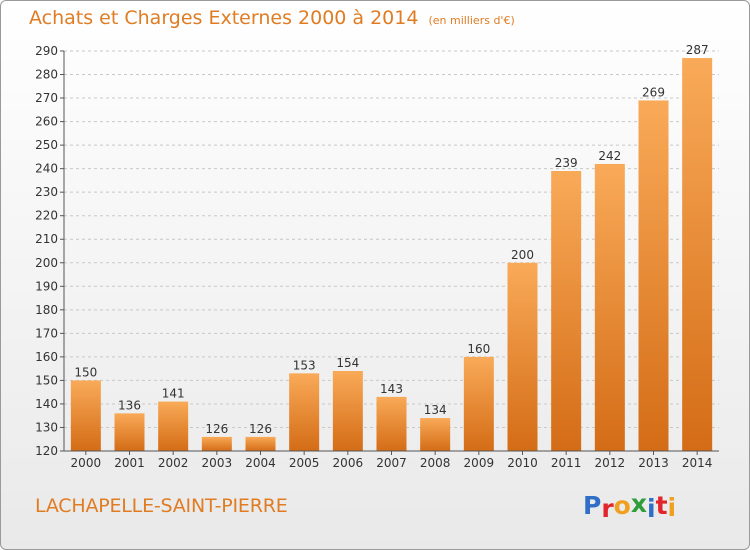  I want to click on y-tick-label: 240, so click(46, 169).